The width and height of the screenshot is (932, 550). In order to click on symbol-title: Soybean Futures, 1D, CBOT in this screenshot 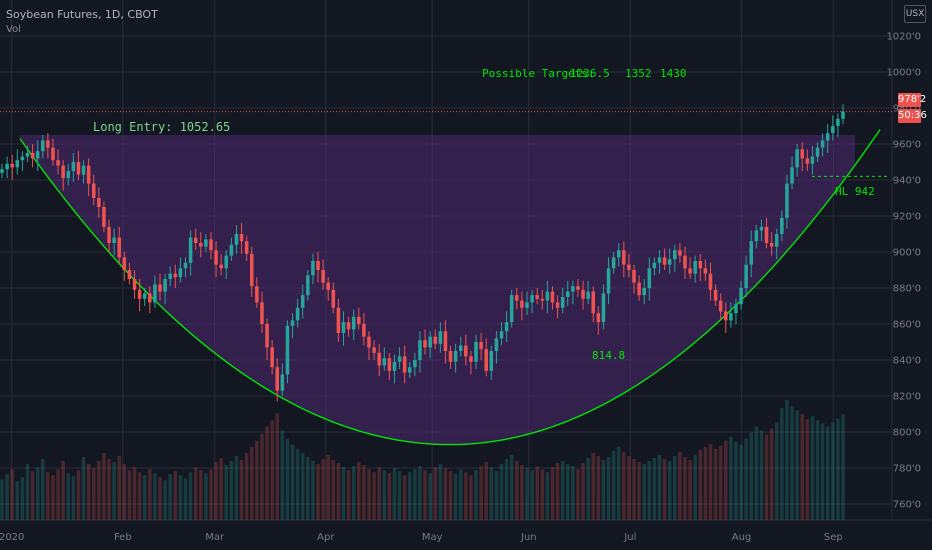, I will do `click(82, 14)`.